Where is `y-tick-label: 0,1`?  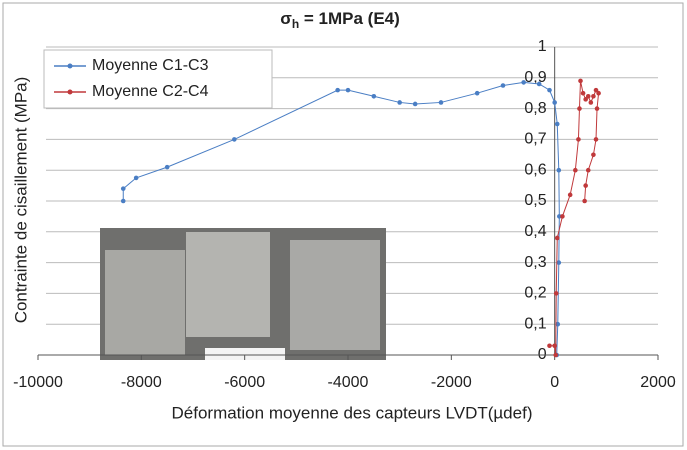 y-tick-label: 0,1 is located at coordinates (535, 323).